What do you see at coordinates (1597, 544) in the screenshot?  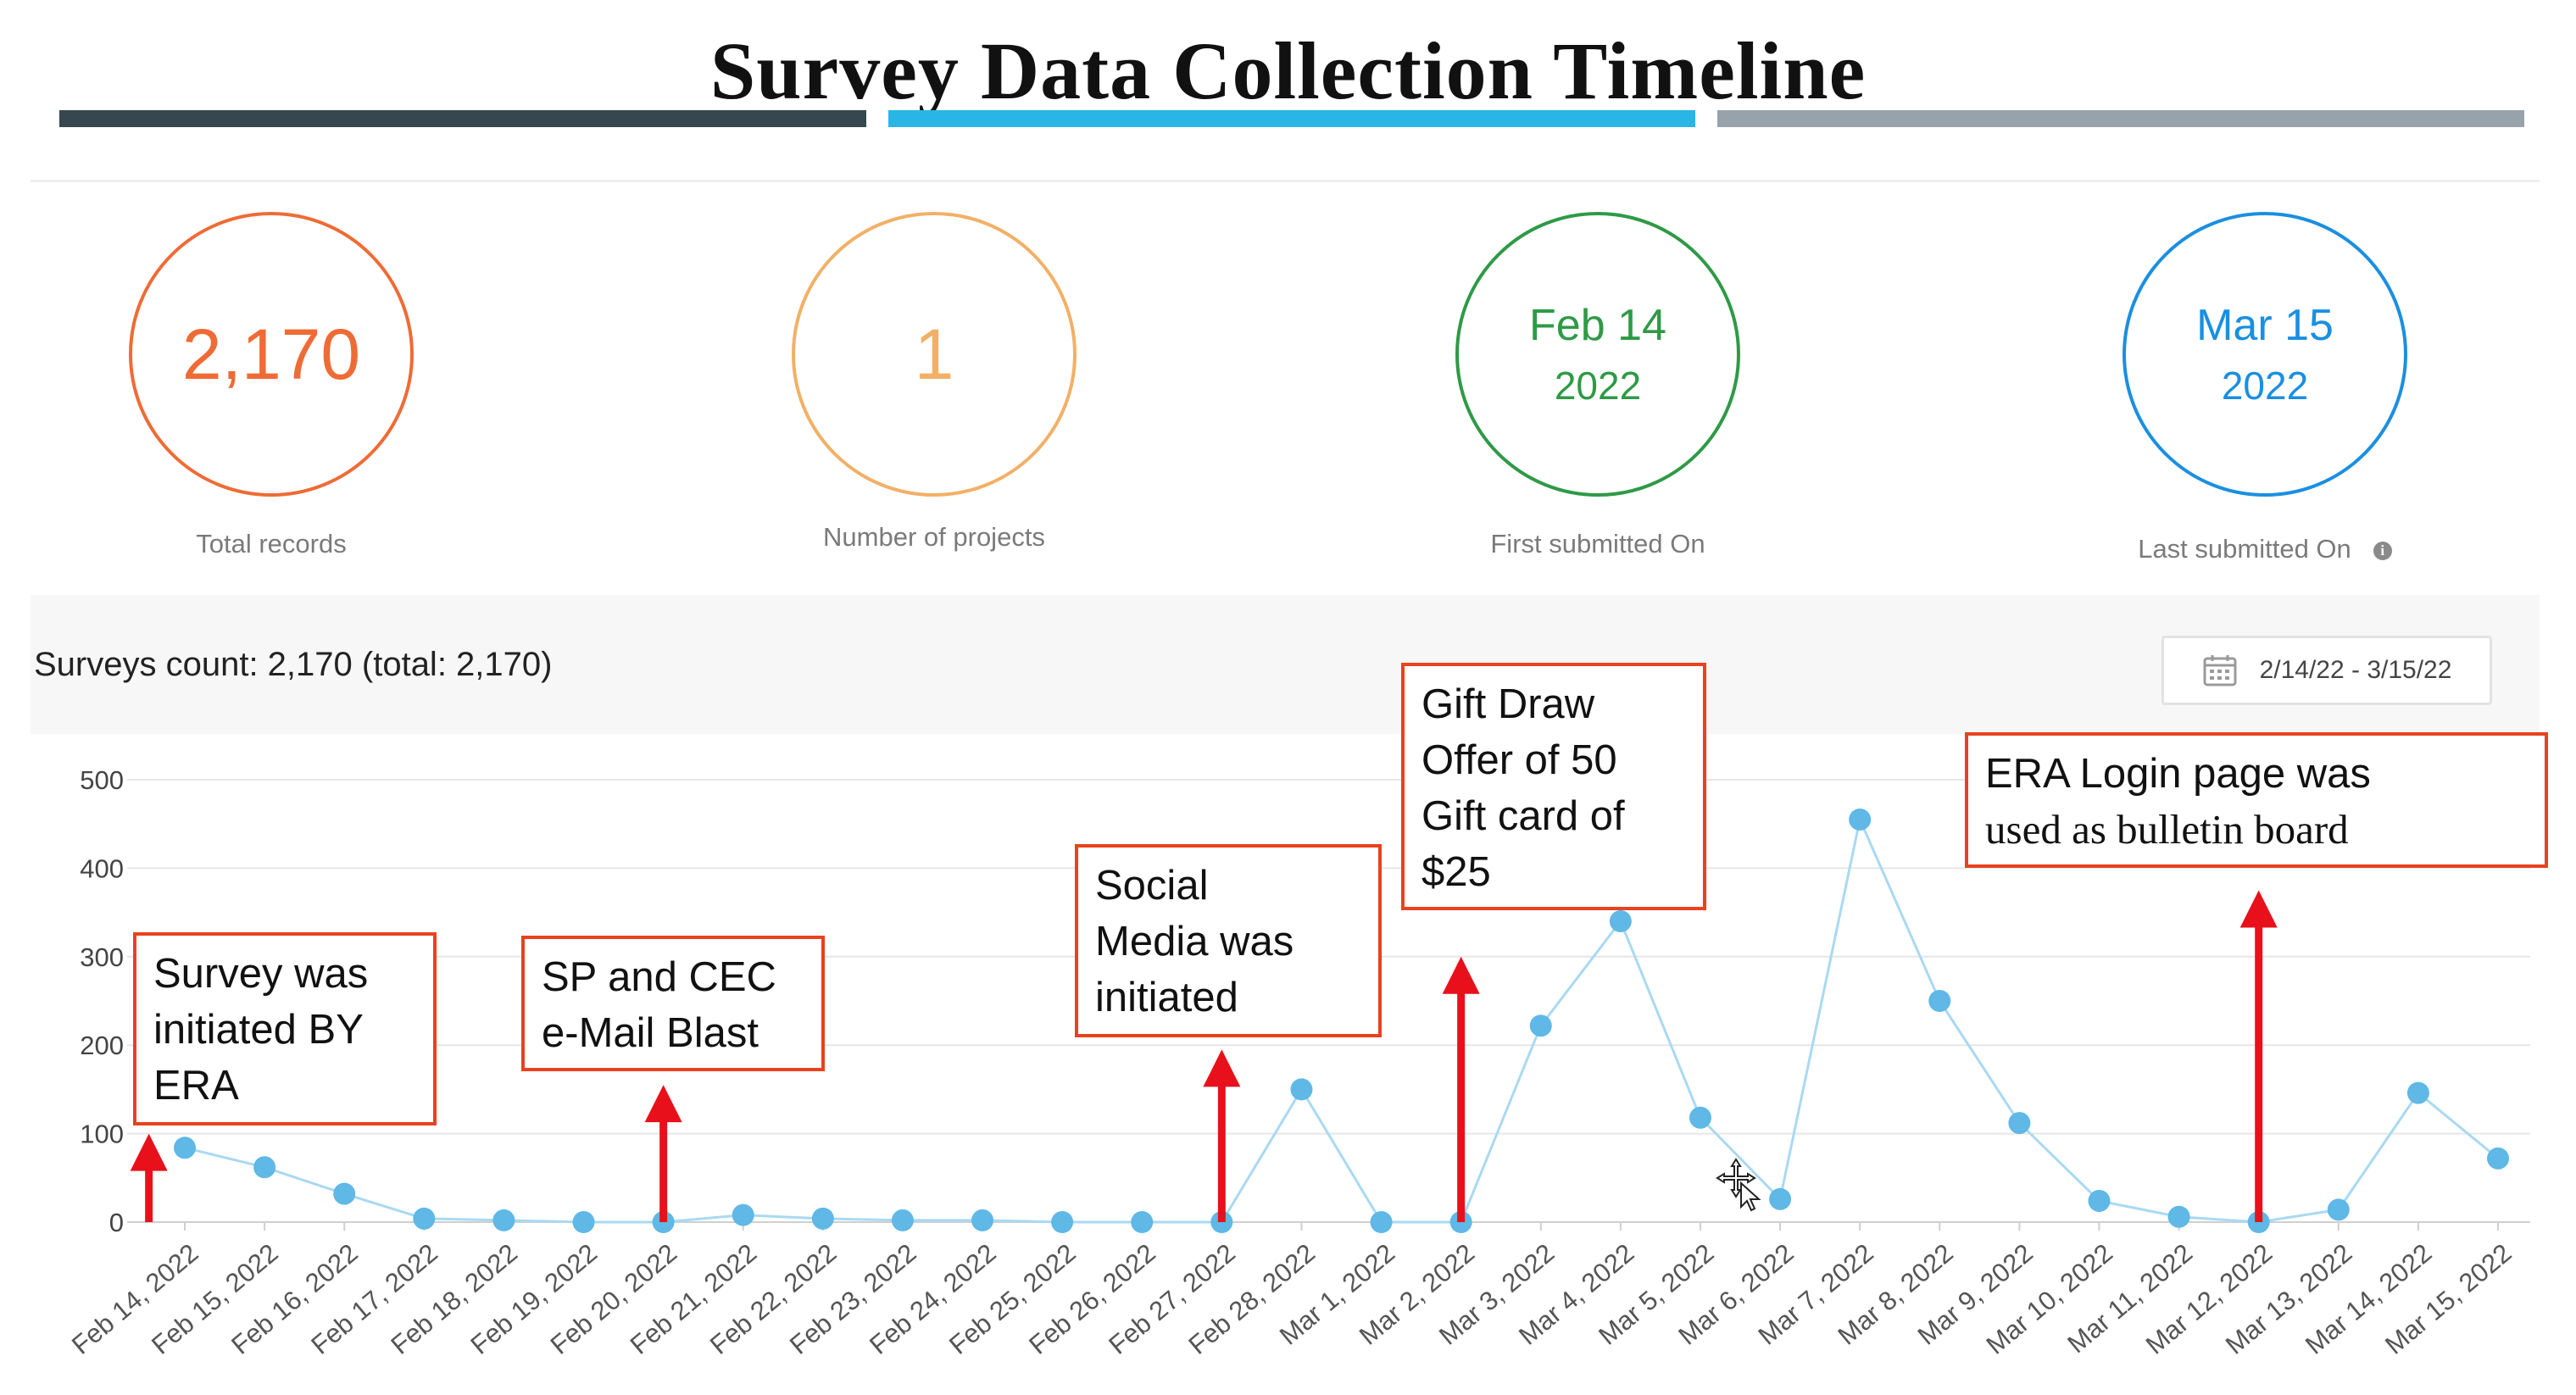 I see `stat-label: First submitted On` at bounding box center [1597, 544].